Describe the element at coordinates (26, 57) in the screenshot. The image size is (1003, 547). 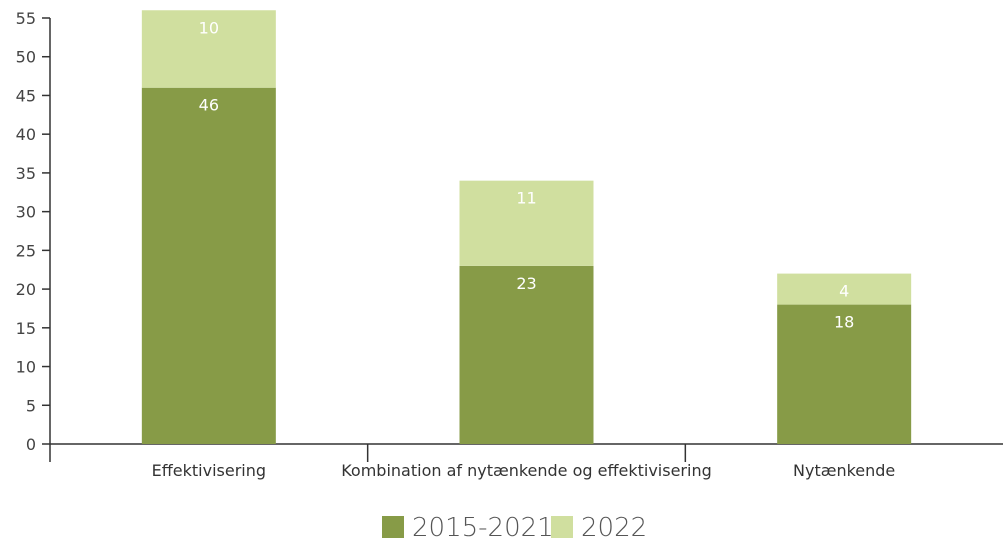
I see `y-tick-label: 50` at that location.